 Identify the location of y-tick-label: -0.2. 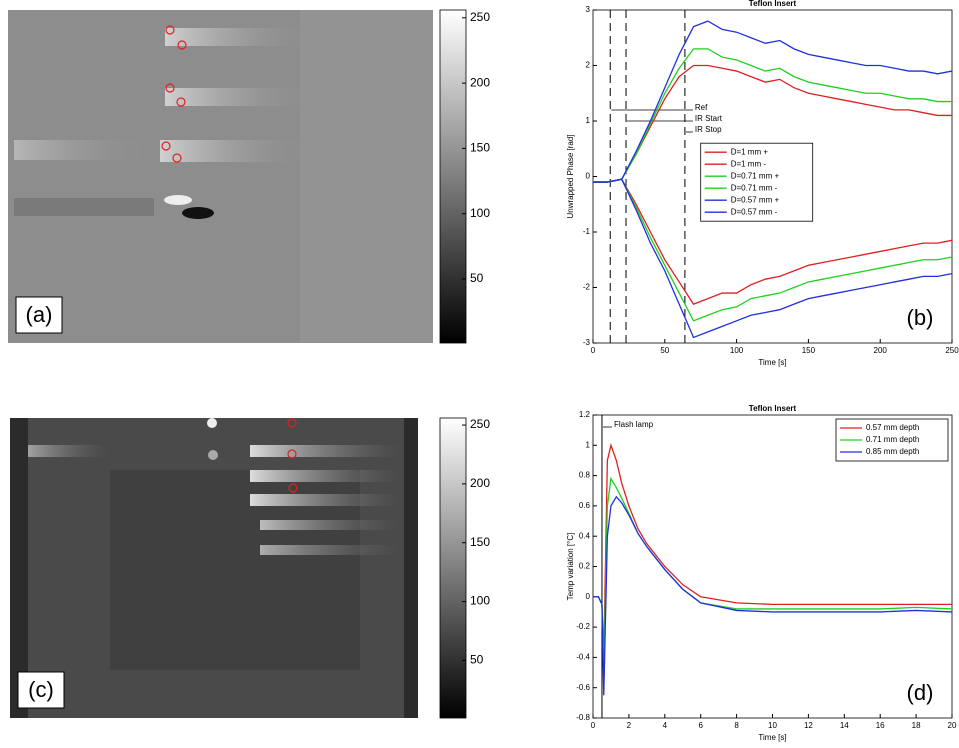
(583, 626).